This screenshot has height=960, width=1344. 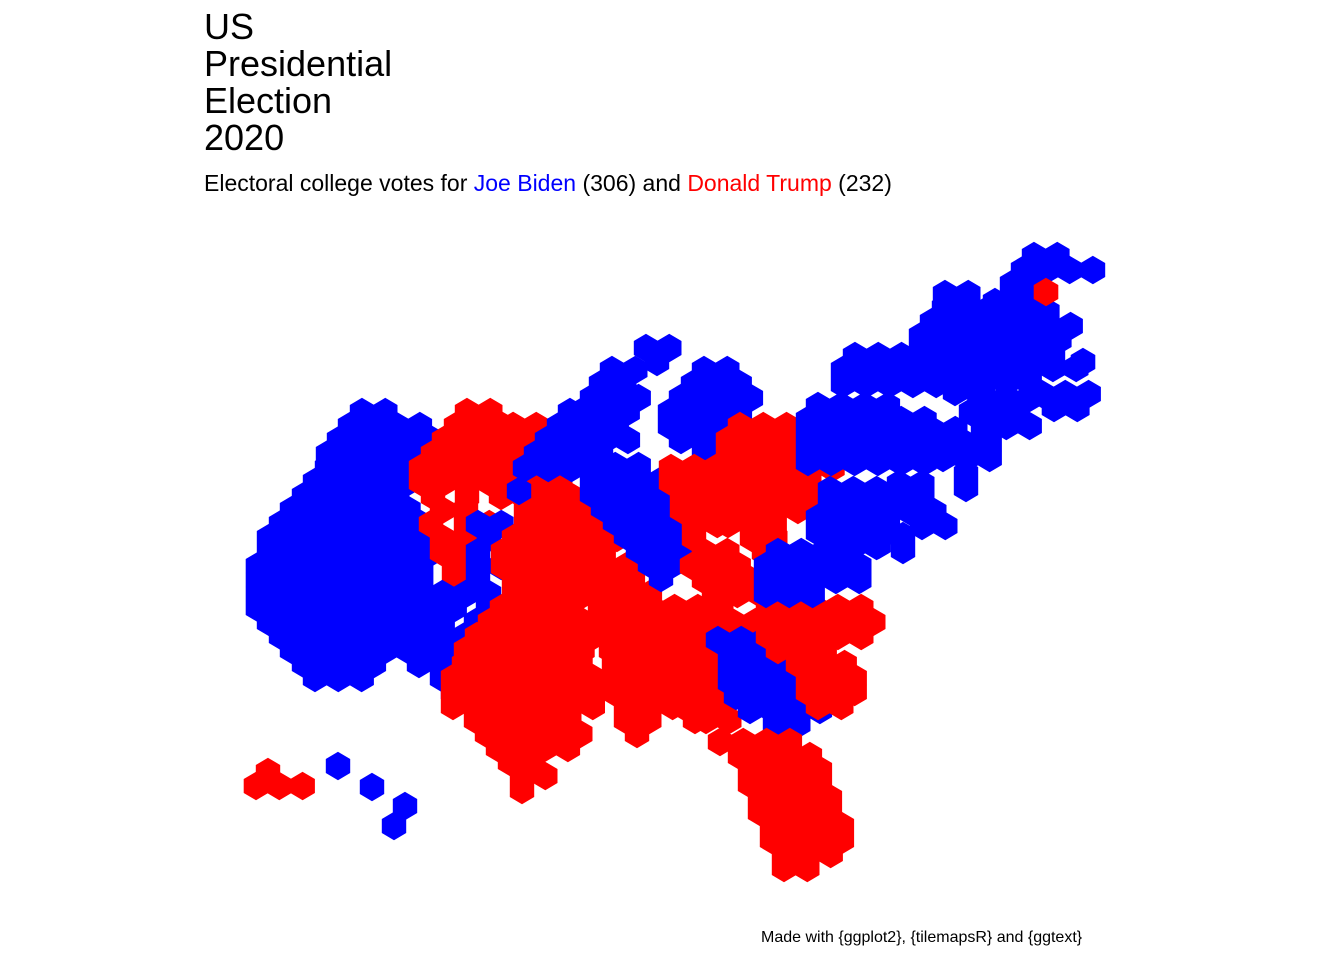 I want to click on map-title: US Presidential Election 2020, so click(x=298, y=82).